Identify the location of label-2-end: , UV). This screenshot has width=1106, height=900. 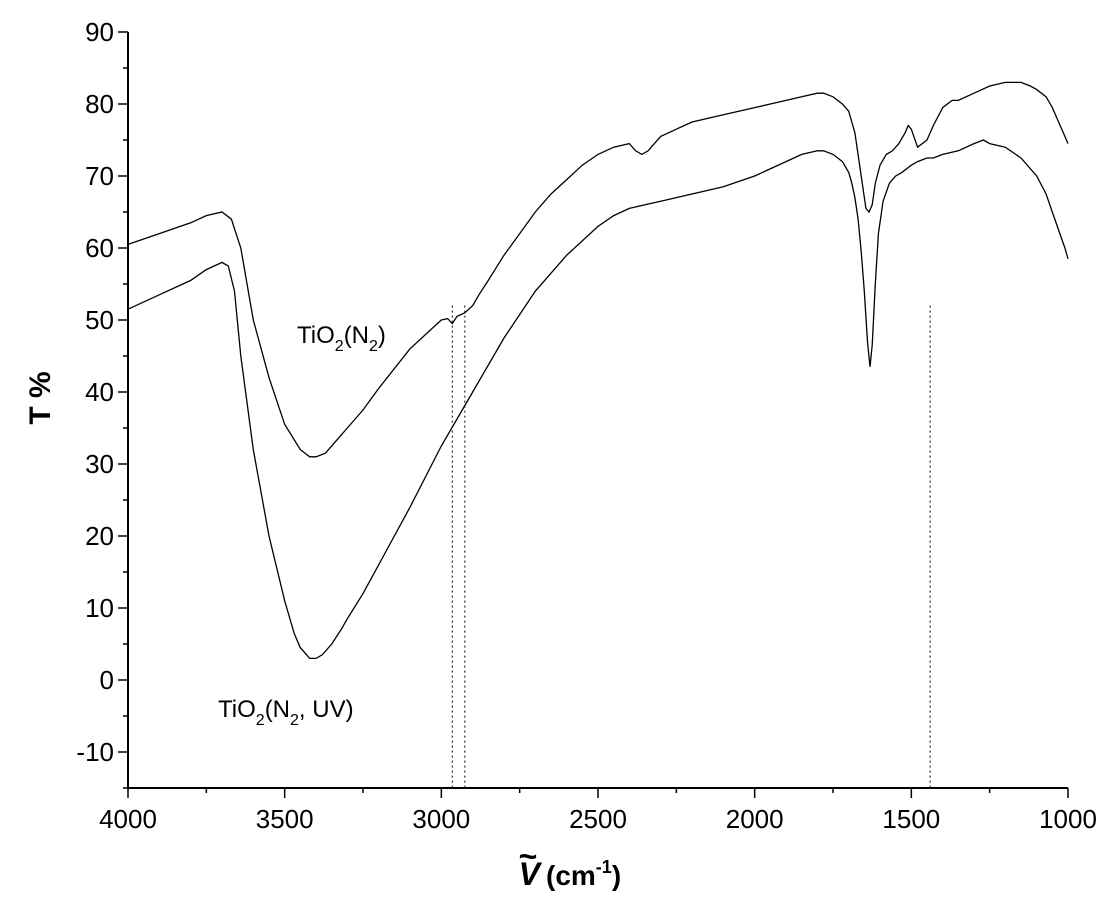
(326, 709).